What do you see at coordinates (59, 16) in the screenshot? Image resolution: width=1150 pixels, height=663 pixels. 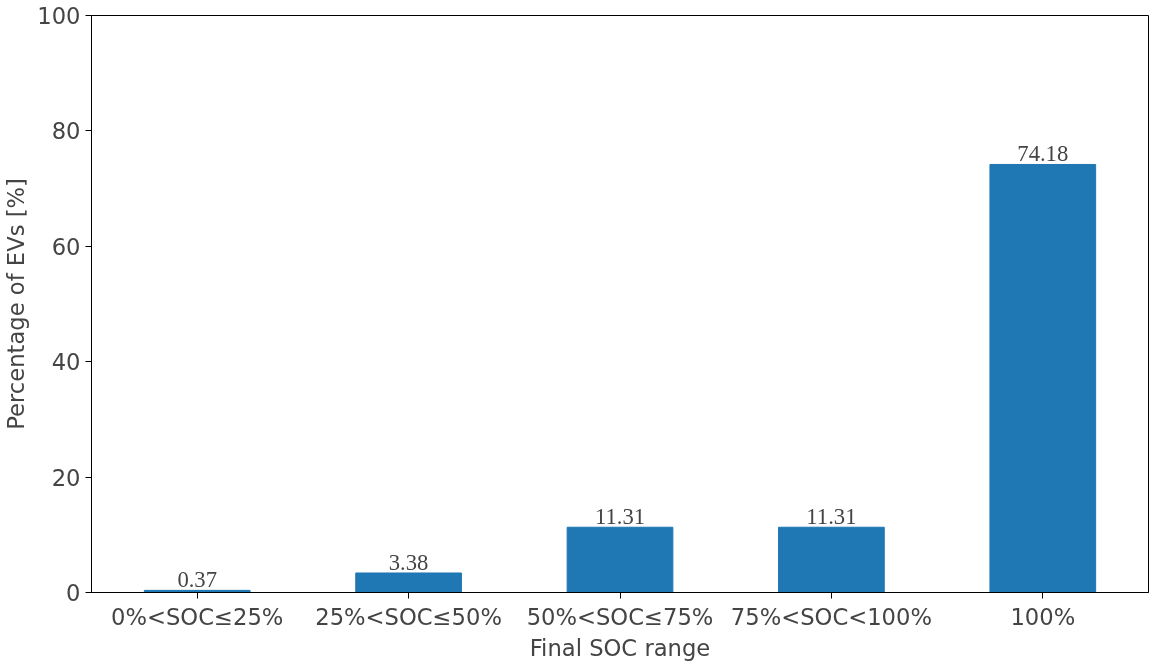 I see `y-tick-label: 100` at bounding box center [59, 16].